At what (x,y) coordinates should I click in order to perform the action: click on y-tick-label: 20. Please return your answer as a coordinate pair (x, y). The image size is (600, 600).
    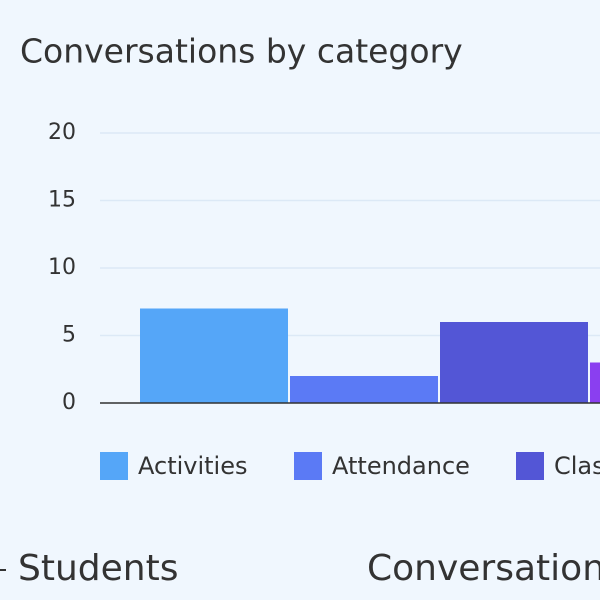
    Looking at the image, I should click on (62, 132).